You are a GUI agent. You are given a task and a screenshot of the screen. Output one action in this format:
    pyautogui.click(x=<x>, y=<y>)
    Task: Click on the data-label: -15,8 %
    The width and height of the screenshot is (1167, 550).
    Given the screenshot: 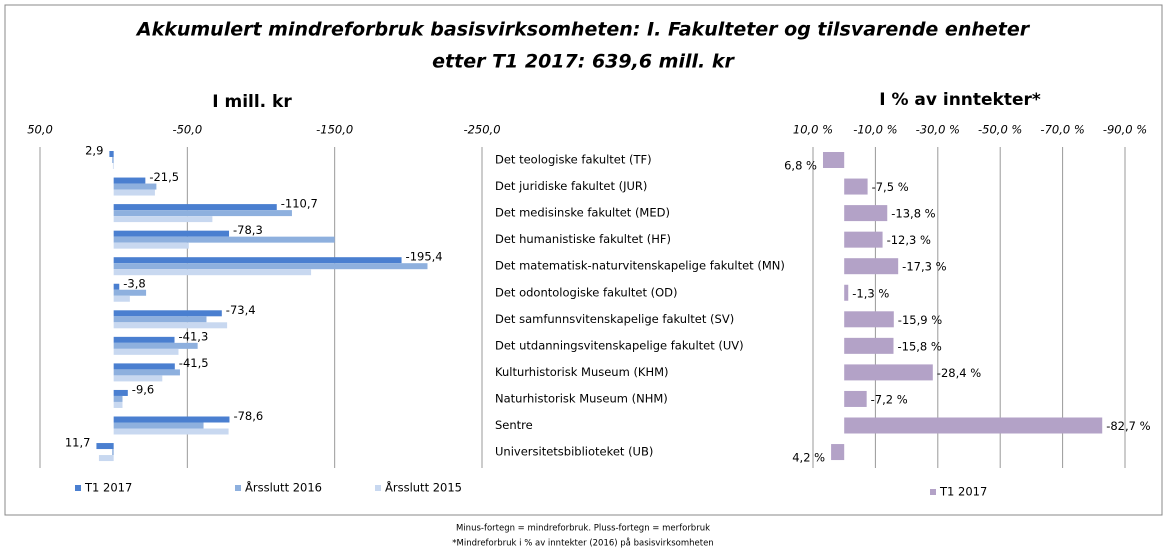 What is the action you would take?
    pyautogui.click(x=919, y=346)
    